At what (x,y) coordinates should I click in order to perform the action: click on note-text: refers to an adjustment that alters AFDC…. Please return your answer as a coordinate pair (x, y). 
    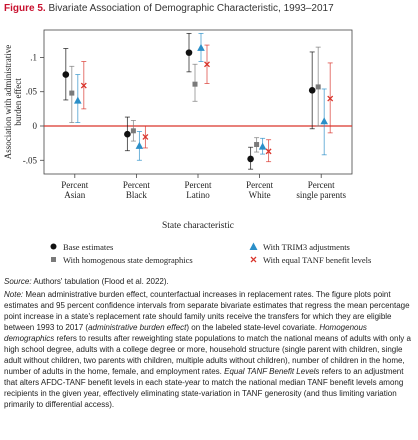
    Looking at the image, I should click on (204, 388).